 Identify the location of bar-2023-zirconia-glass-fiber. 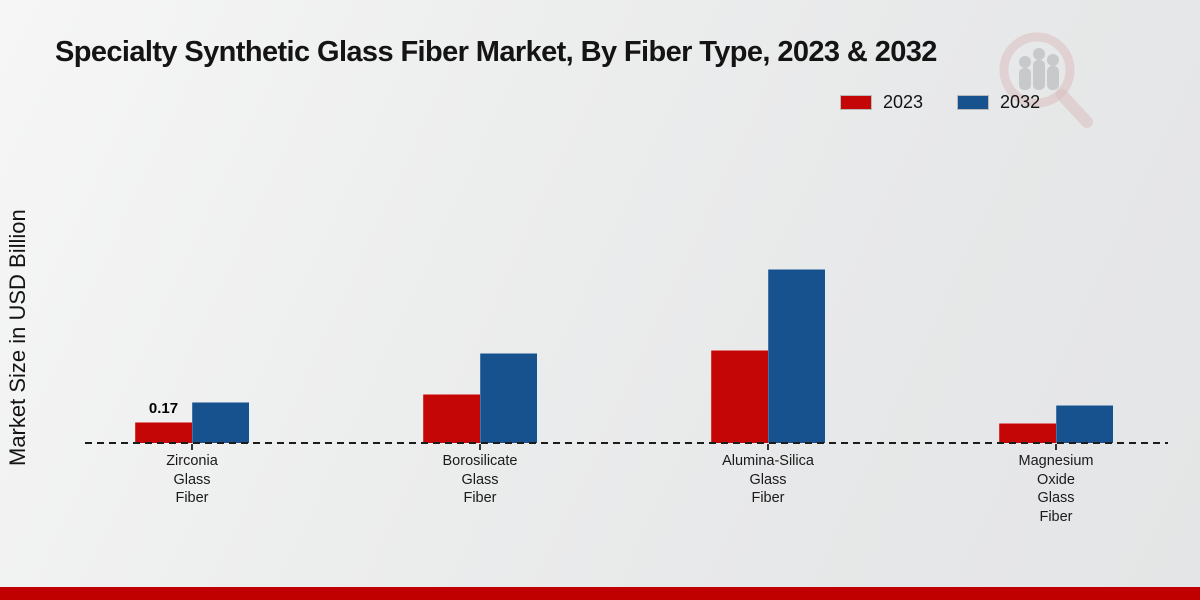
(163, 432).